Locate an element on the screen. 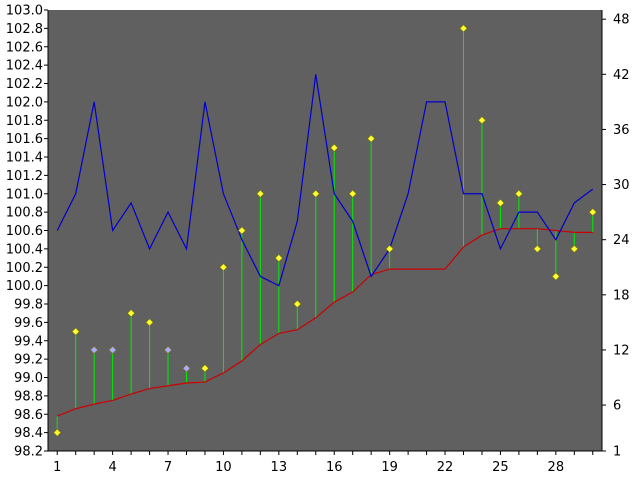 The height and width of the screenshot is (480, 640). left-tick-label: 102.6 is located at coordinates (24, 47).